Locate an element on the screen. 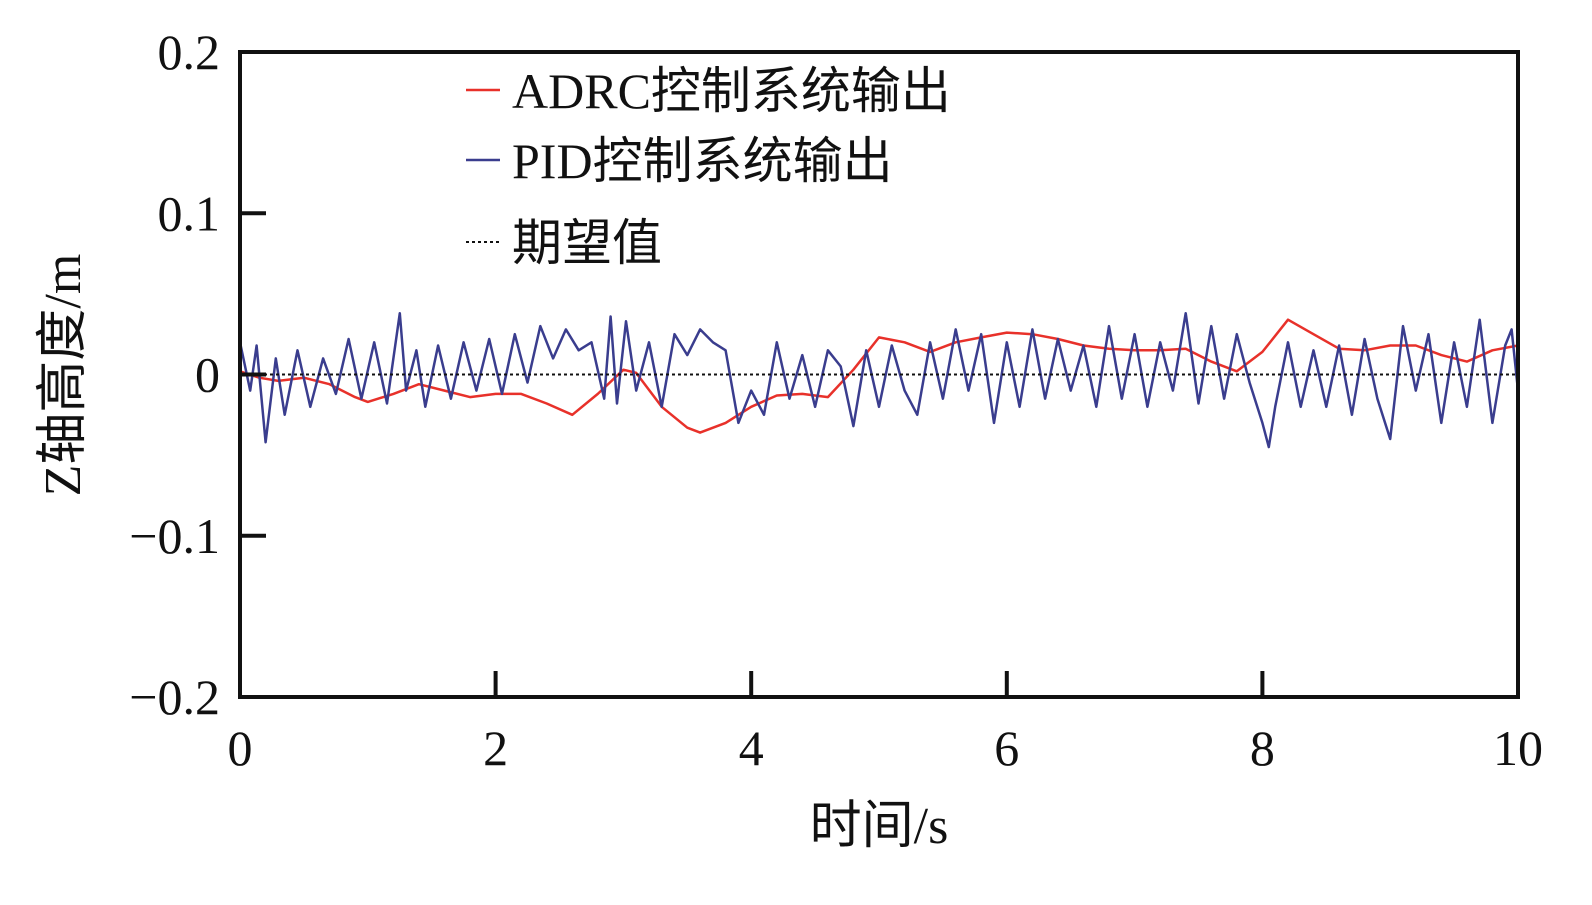 The width and height of the screenshot is (1592, 905). legend-label-2: PID控制系统输出 is located at coordinates (702, 161).